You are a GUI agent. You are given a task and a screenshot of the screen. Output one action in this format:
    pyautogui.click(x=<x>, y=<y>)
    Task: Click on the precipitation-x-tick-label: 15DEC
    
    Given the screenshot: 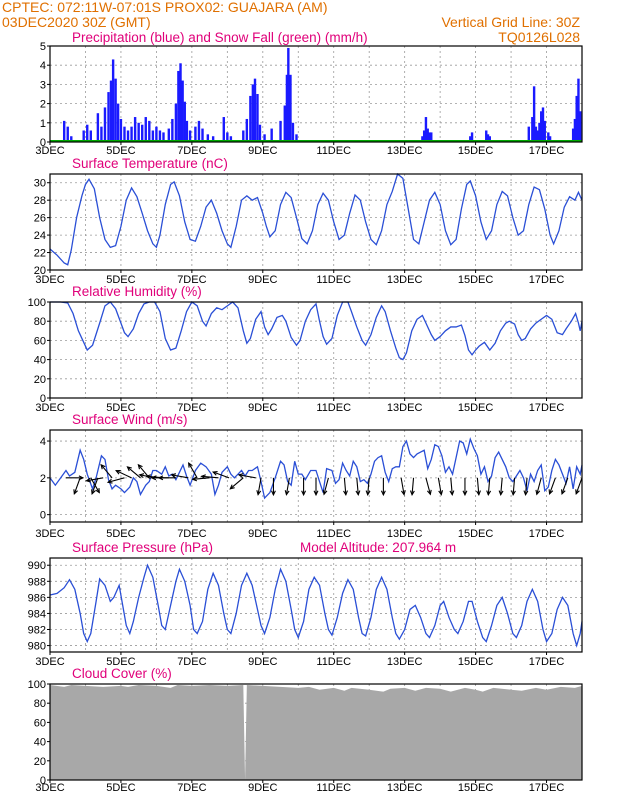 What is the action you would take?
    pyautogui.click(x=476, y=151)
    